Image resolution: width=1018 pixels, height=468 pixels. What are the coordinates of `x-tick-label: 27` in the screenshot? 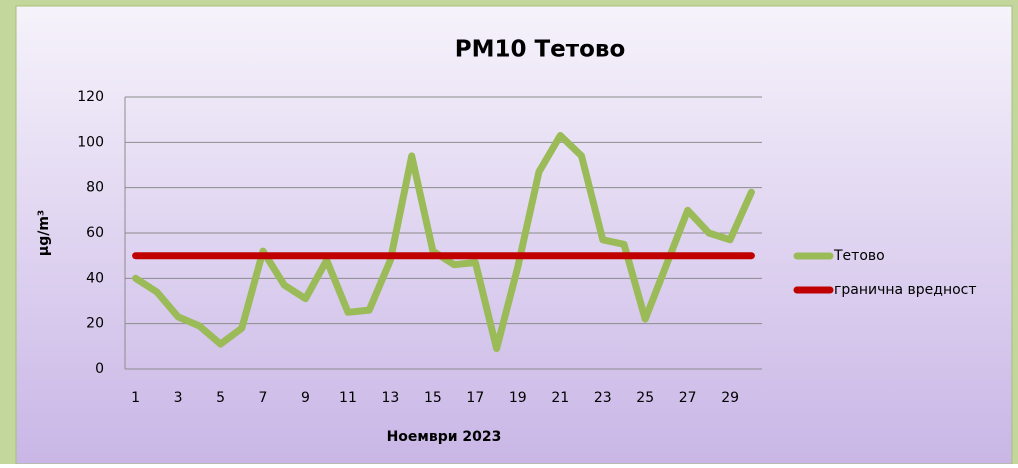 It's located at (688, 398).